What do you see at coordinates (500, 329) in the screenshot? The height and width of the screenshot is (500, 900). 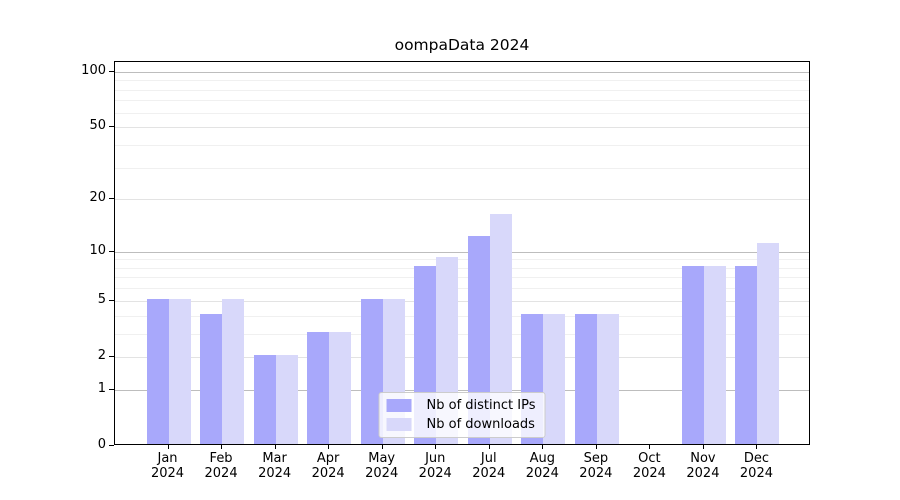 I see `bar-downloads-jul` at bounding box center [500, 329].